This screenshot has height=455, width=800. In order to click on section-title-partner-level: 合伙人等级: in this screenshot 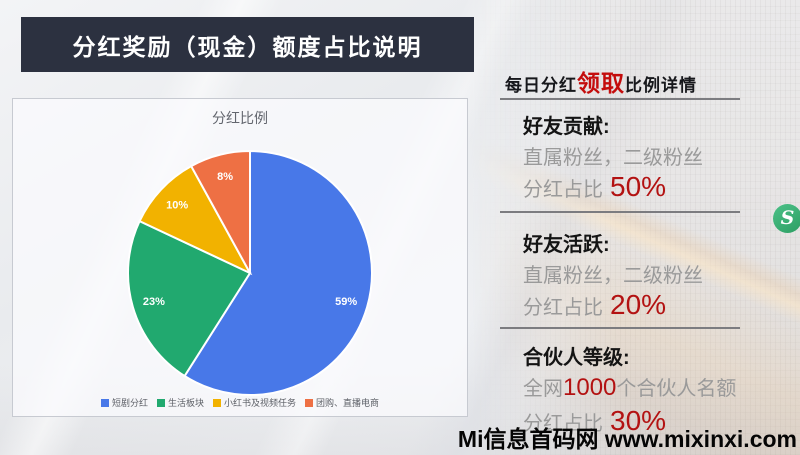, I will do `click(576, 358)`.